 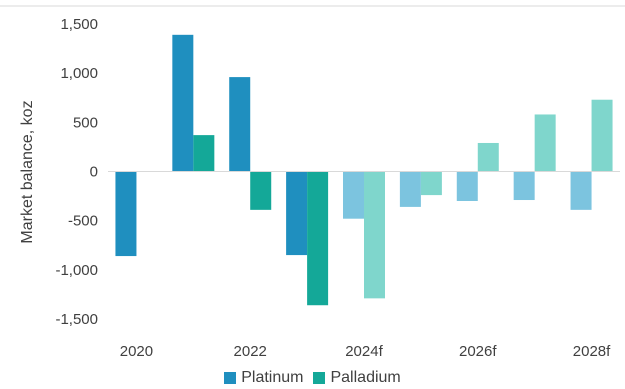 What do you see at coordinates (126, 214) in the screenshot?
I see `bar-platinum-2020` at bounding box center [126, 214].